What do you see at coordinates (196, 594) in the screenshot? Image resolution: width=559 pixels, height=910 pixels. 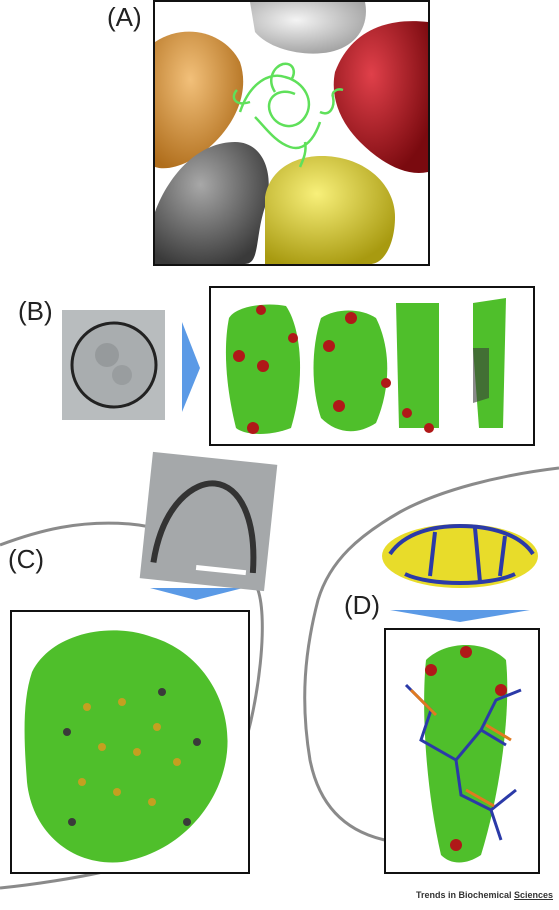 I see `arrow-c-icon` at bounding box center [196, 594].